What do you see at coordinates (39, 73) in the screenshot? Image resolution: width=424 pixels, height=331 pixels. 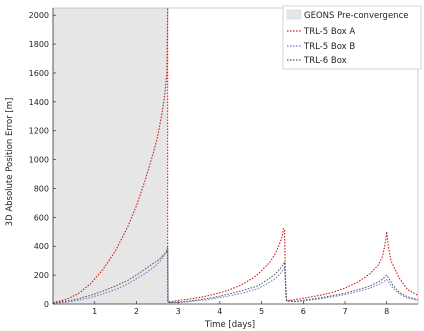 I see `y-tick-label: 1600` at bounding box center [39, 73].